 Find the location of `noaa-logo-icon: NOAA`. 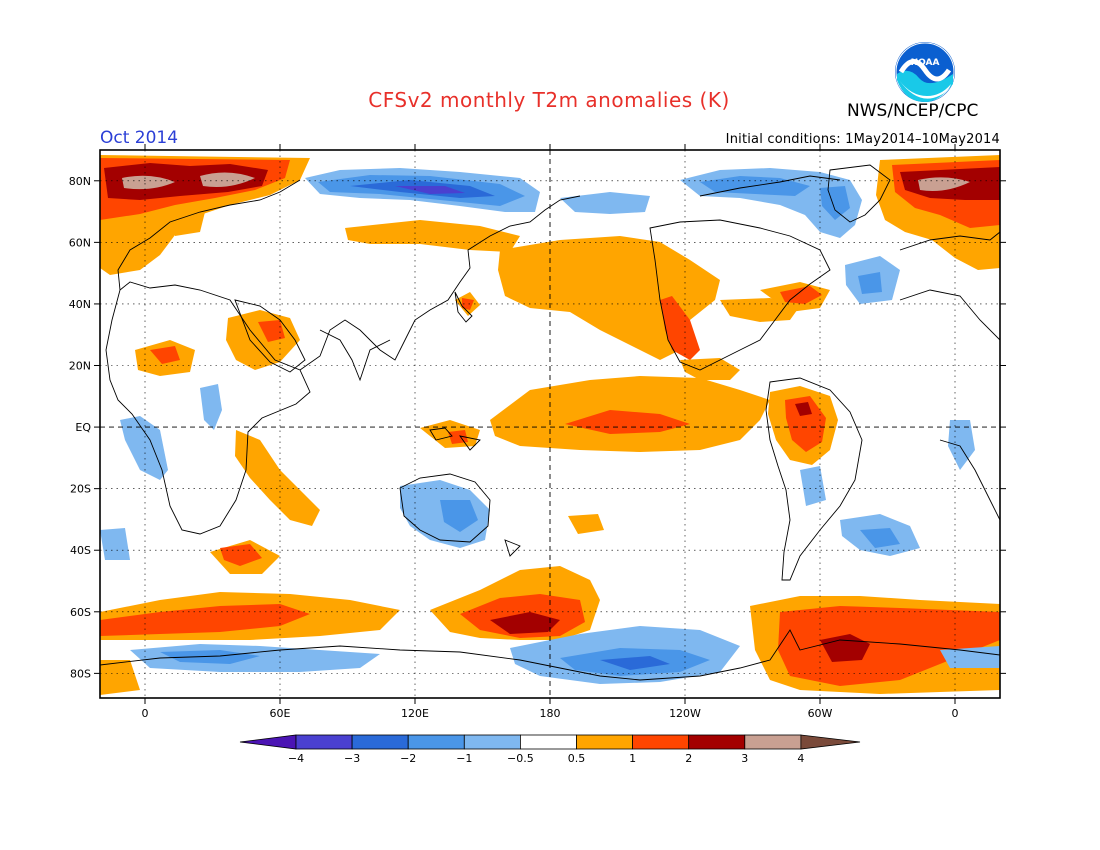

noaa-logo-icon: NOAA is located at coordinates (925, 72).